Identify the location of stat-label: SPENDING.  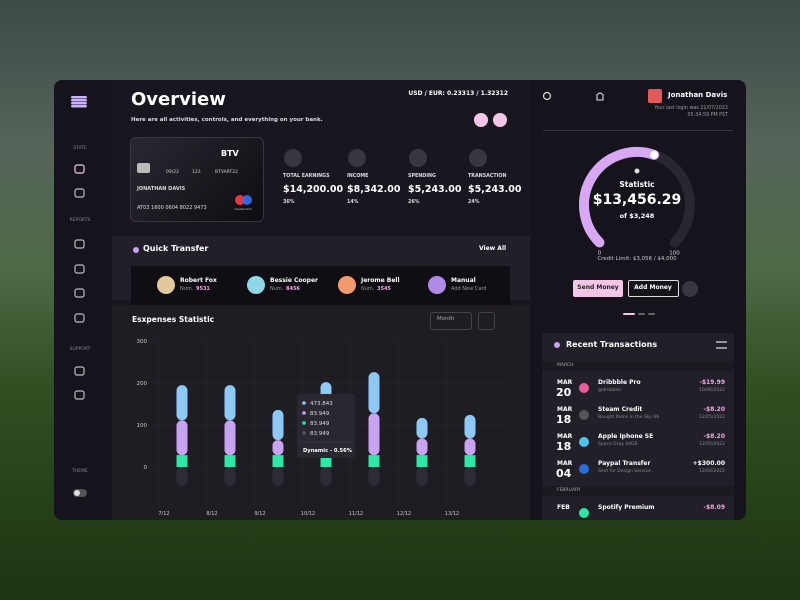
(422, 176).